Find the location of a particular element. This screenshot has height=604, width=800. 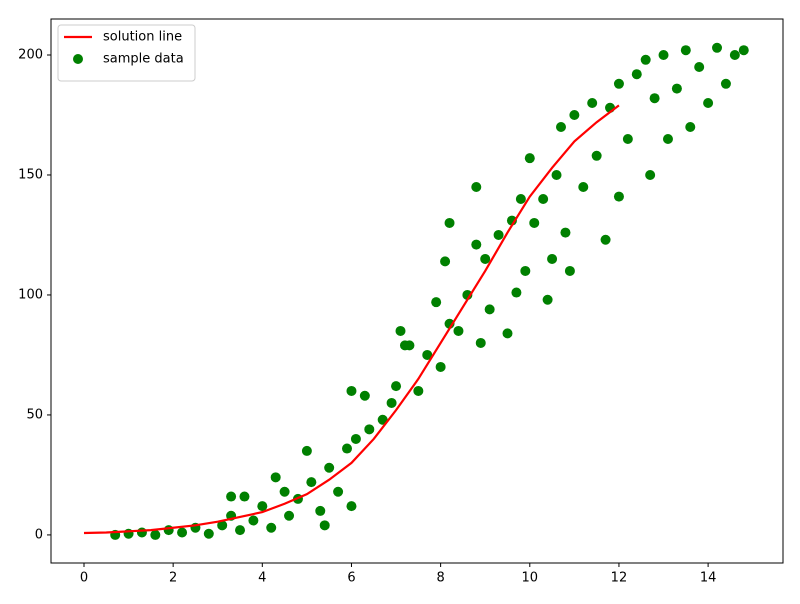

y-tick-label: 150 is located at coordinates (30, 174).